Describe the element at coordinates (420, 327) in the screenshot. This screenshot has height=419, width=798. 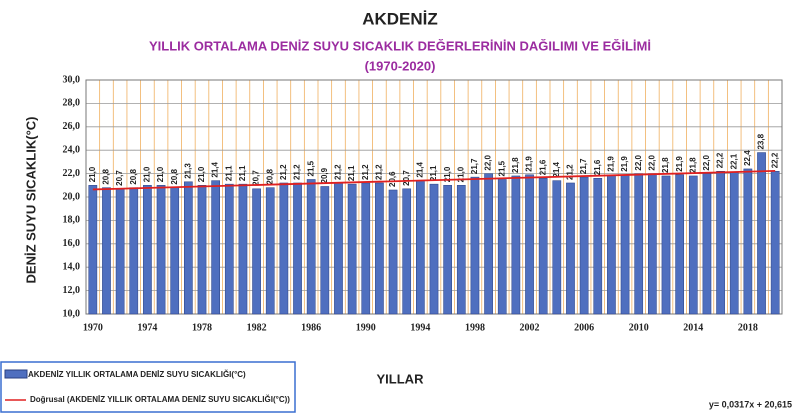
I see `x-tick-label: 1994` at that location.